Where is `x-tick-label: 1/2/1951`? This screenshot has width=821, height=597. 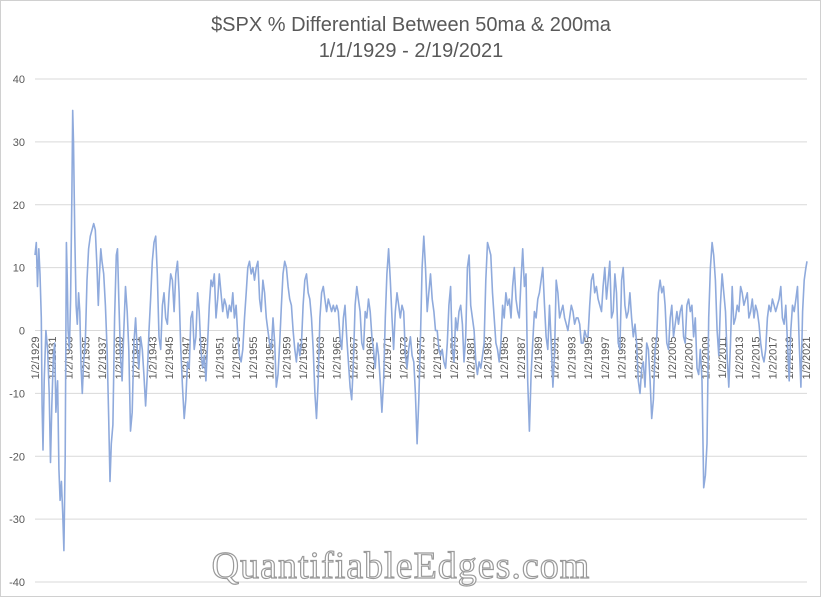 x-tick-label: 1/2/1951 is located at coordinates (220, 358).